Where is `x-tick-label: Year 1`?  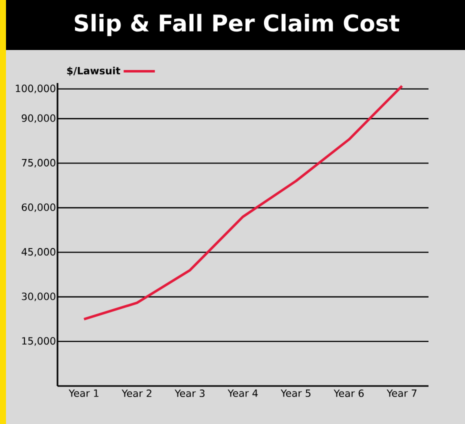 x-tick-label: Year 1 is located at coordinates (83, 393).